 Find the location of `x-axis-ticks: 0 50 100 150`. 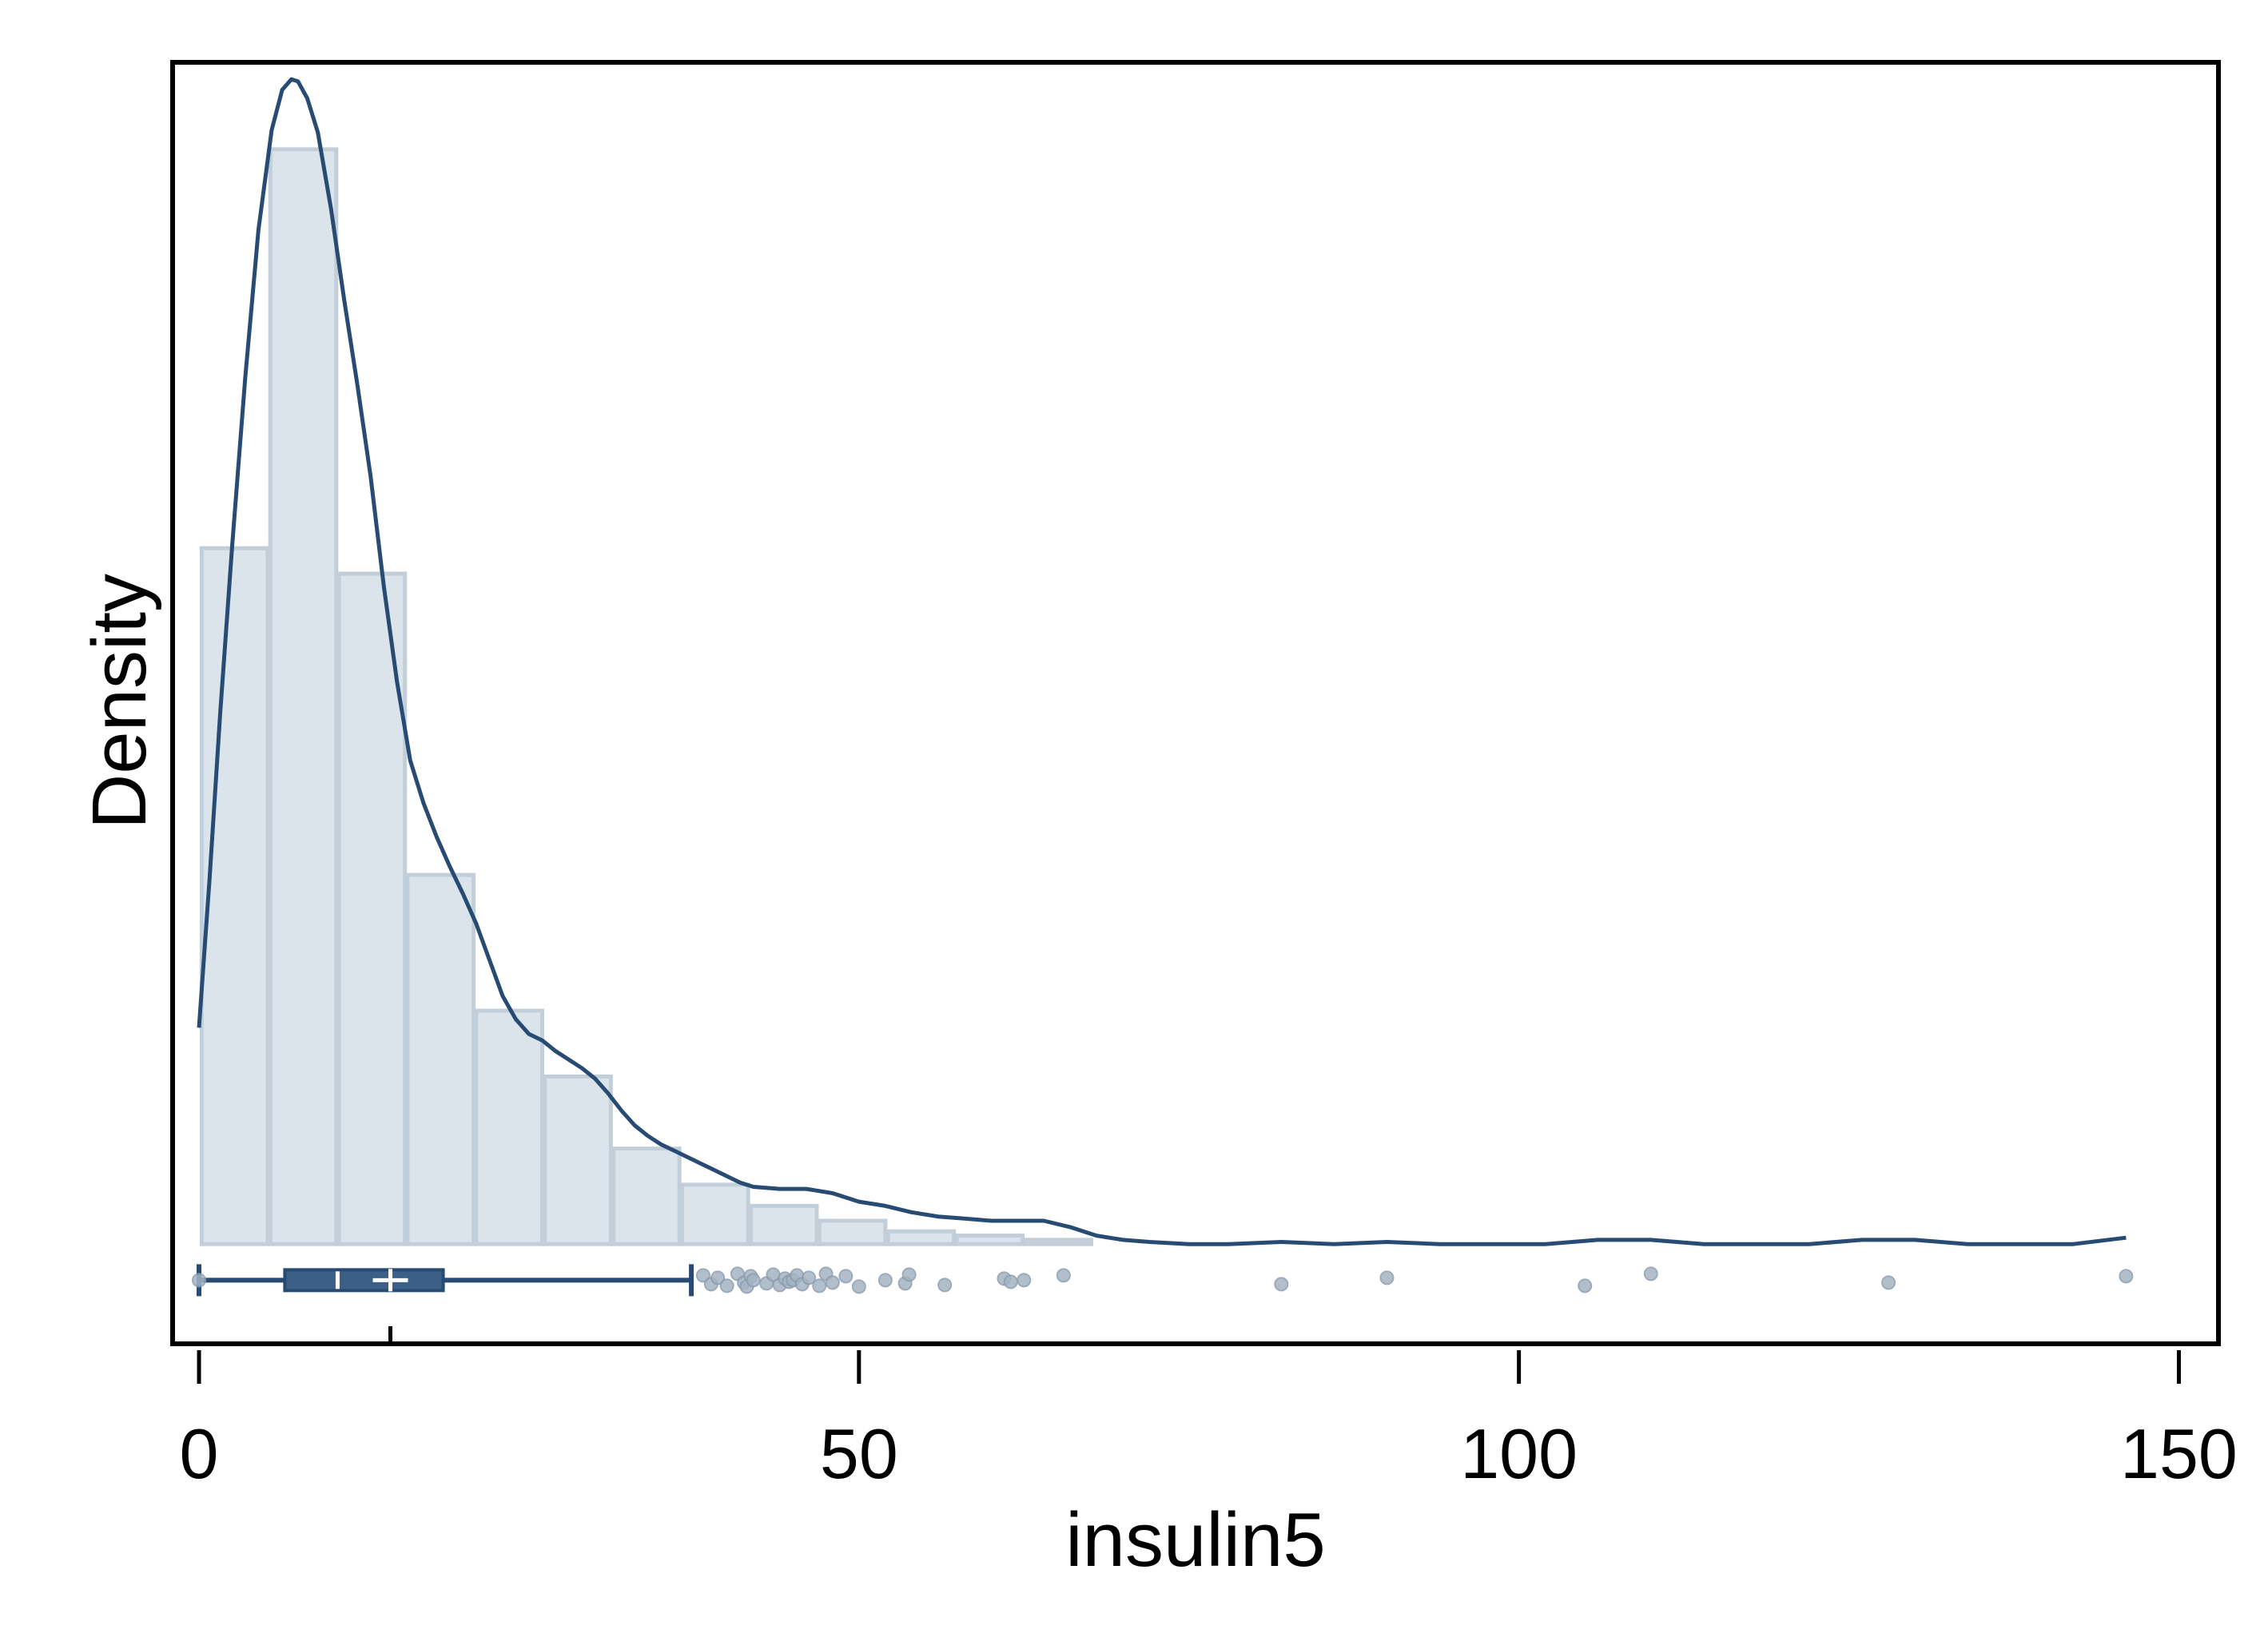

x-axis-ticks: 0 50 100 150 is located at coordinates (1209, 1421).